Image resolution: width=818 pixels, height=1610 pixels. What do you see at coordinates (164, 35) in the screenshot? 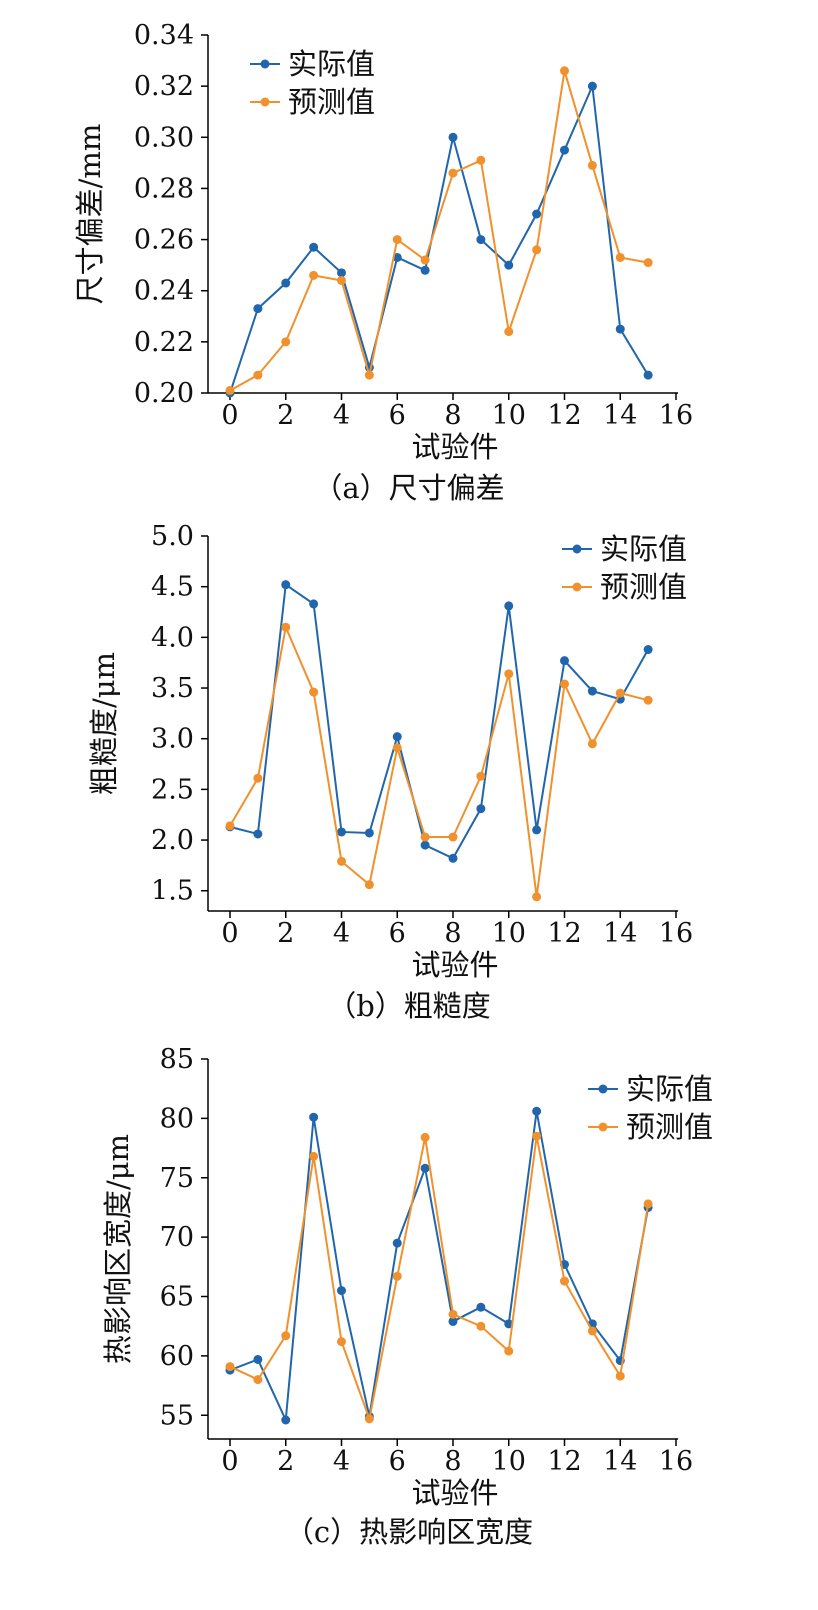
I see `y-tick-label: 0.34` at bounding box center [164, 35].